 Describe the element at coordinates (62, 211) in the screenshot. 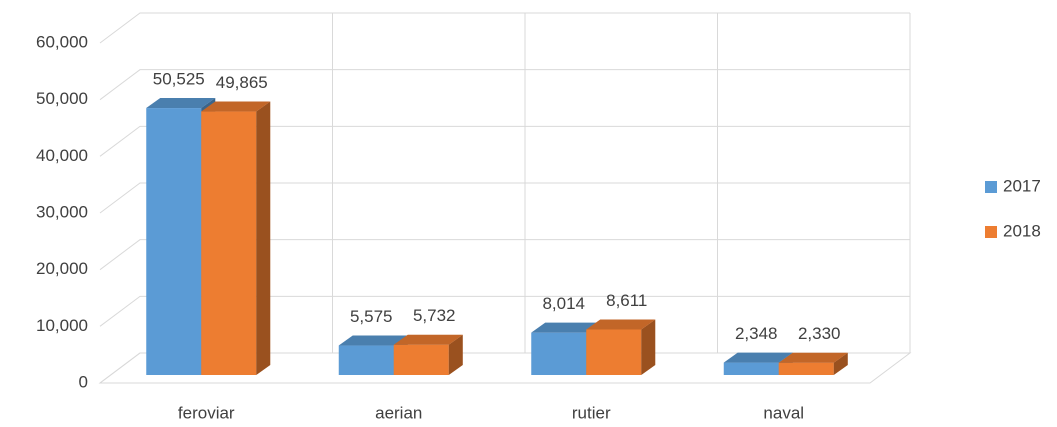

I see `y-tick-label: 30,000` at that location.